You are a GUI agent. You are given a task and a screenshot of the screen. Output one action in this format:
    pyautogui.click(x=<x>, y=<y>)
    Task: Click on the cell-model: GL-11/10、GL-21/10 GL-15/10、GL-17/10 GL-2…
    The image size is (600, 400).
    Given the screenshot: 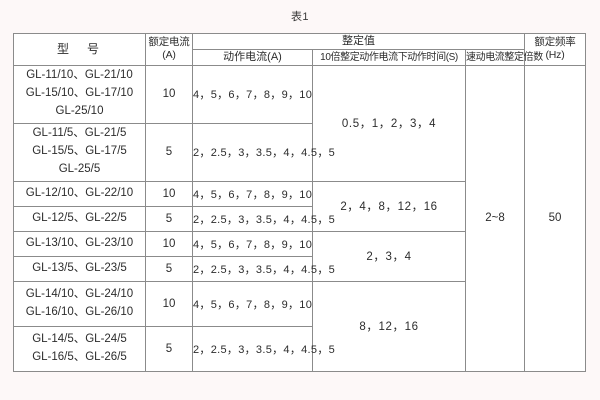 What is the action you would take?
    pyautogui.click(x=79, y=94)
    